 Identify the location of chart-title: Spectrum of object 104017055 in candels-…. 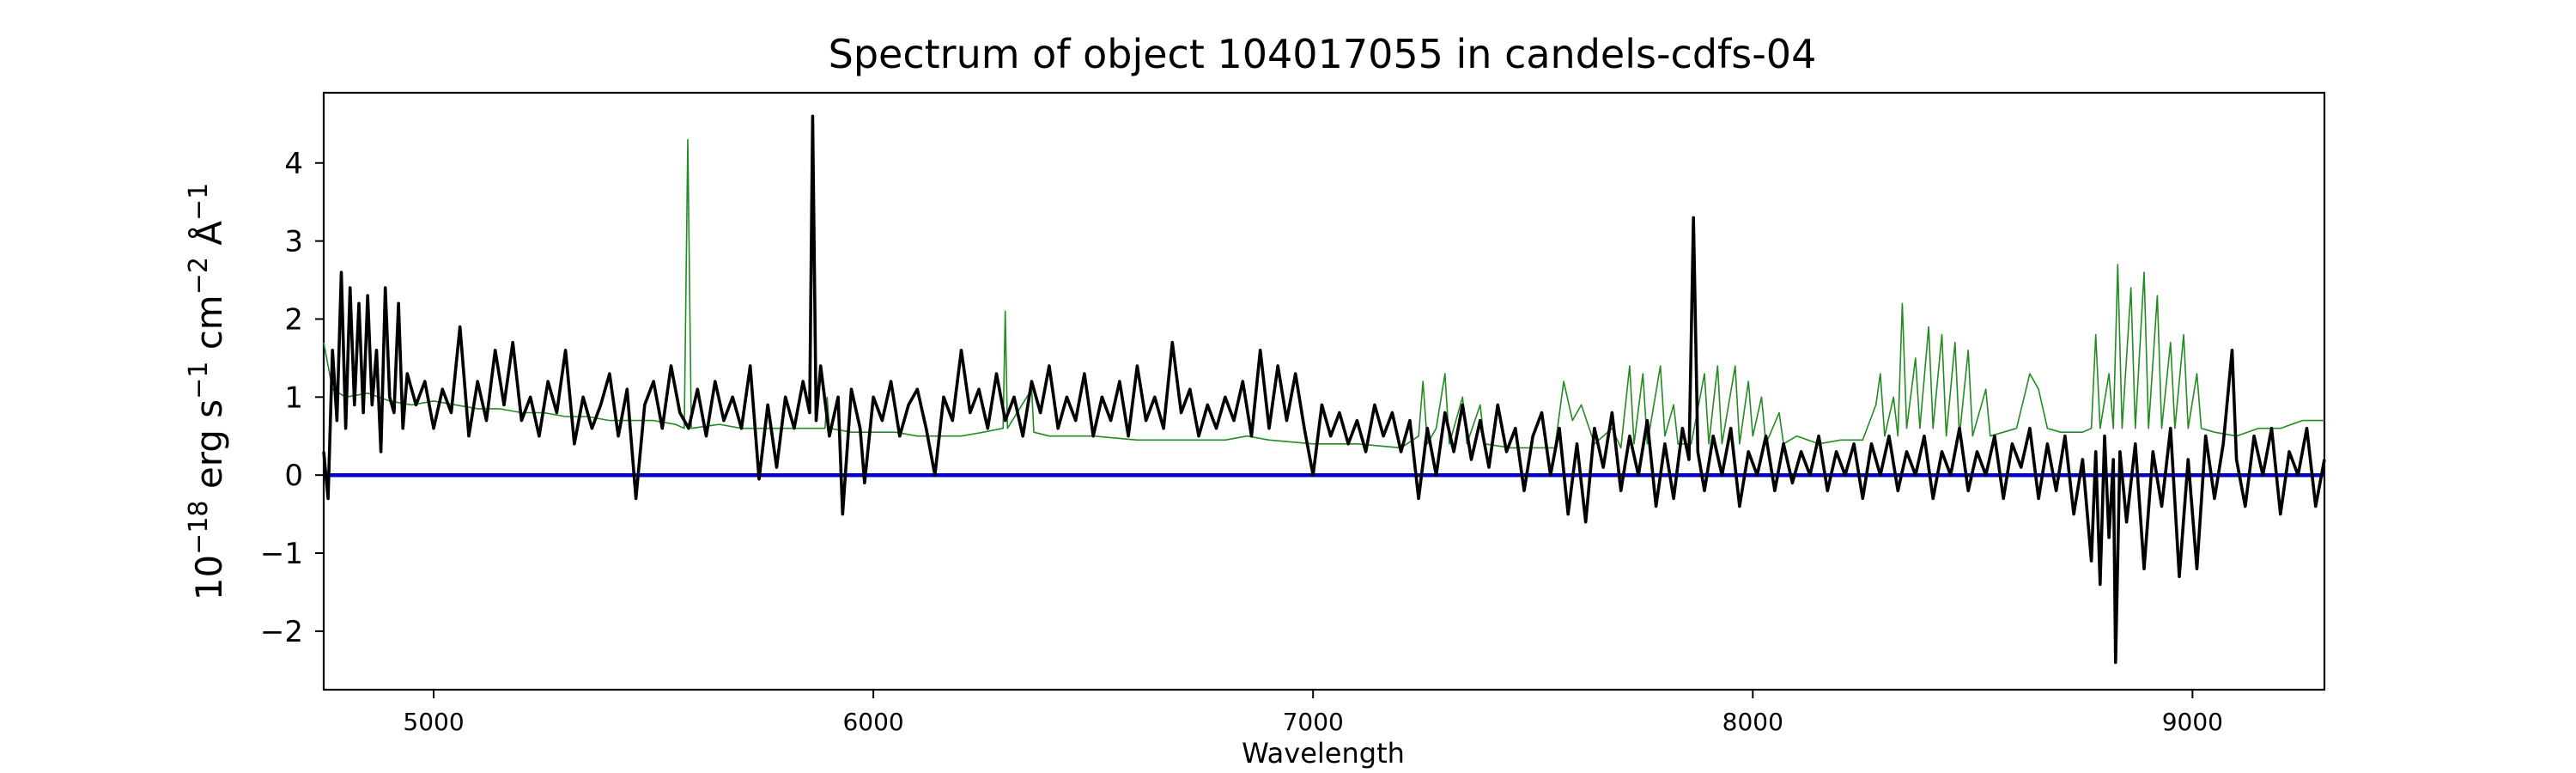
(1323, 54).